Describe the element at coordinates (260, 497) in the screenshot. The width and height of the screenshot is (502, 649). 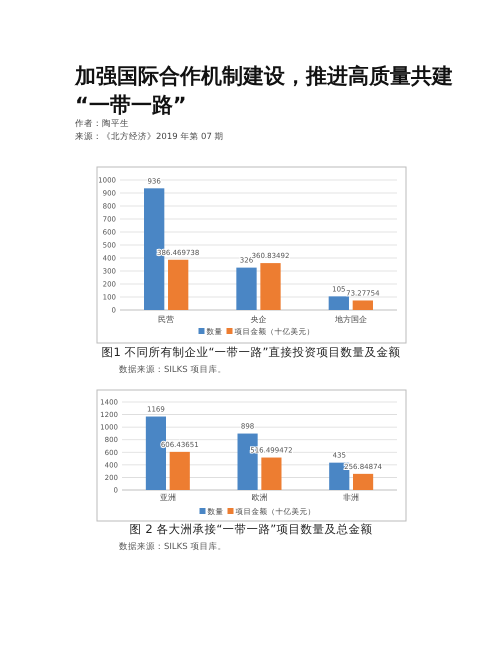
I see `x-tick-label: 欧洲` at that location.